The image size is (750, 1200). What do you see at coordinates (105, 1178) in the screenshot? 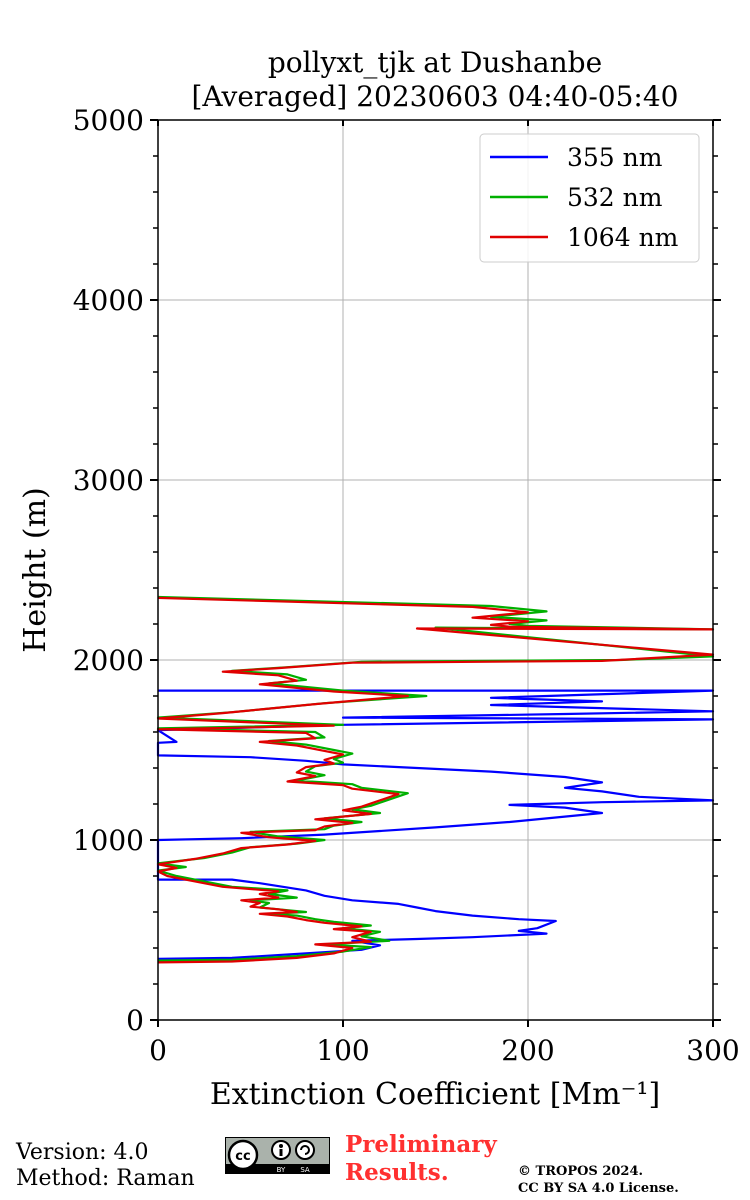
I see `method-text: Method: Raman` at bounding box center [105, 1178].